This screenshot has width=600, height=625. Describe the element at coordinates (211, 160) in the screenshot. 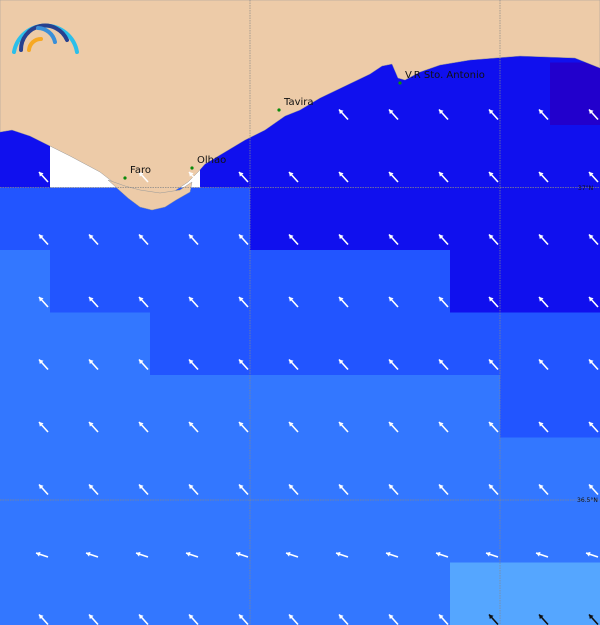

I see `city-label-olhao: Olhao` at that location.